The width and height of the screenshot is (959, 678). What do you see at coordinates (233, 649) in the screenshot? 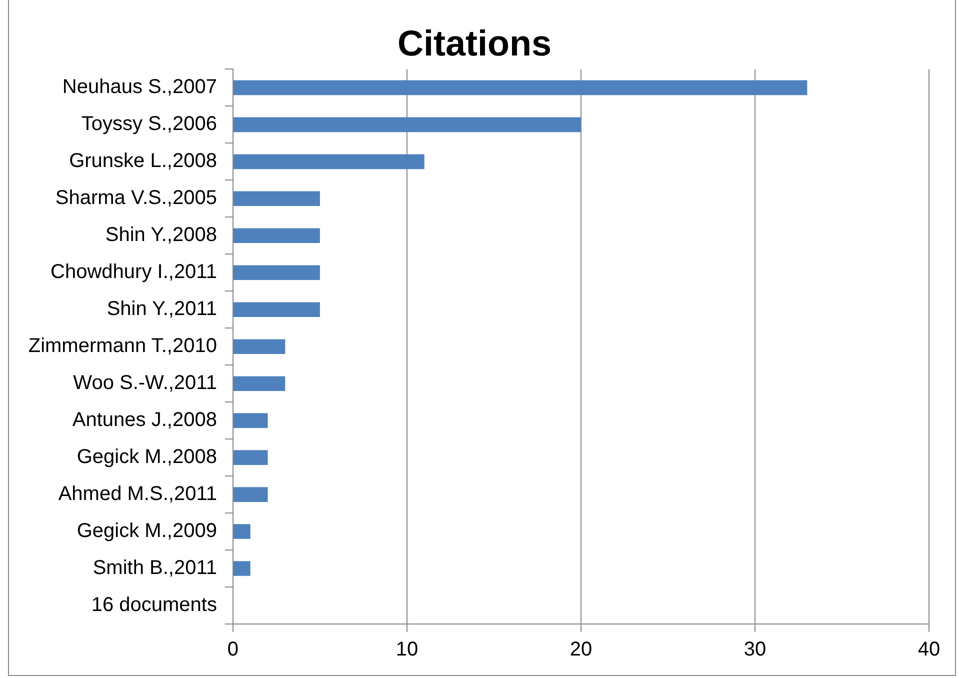
I see `x-tick-label: 0` at bounding box center [233, 649].